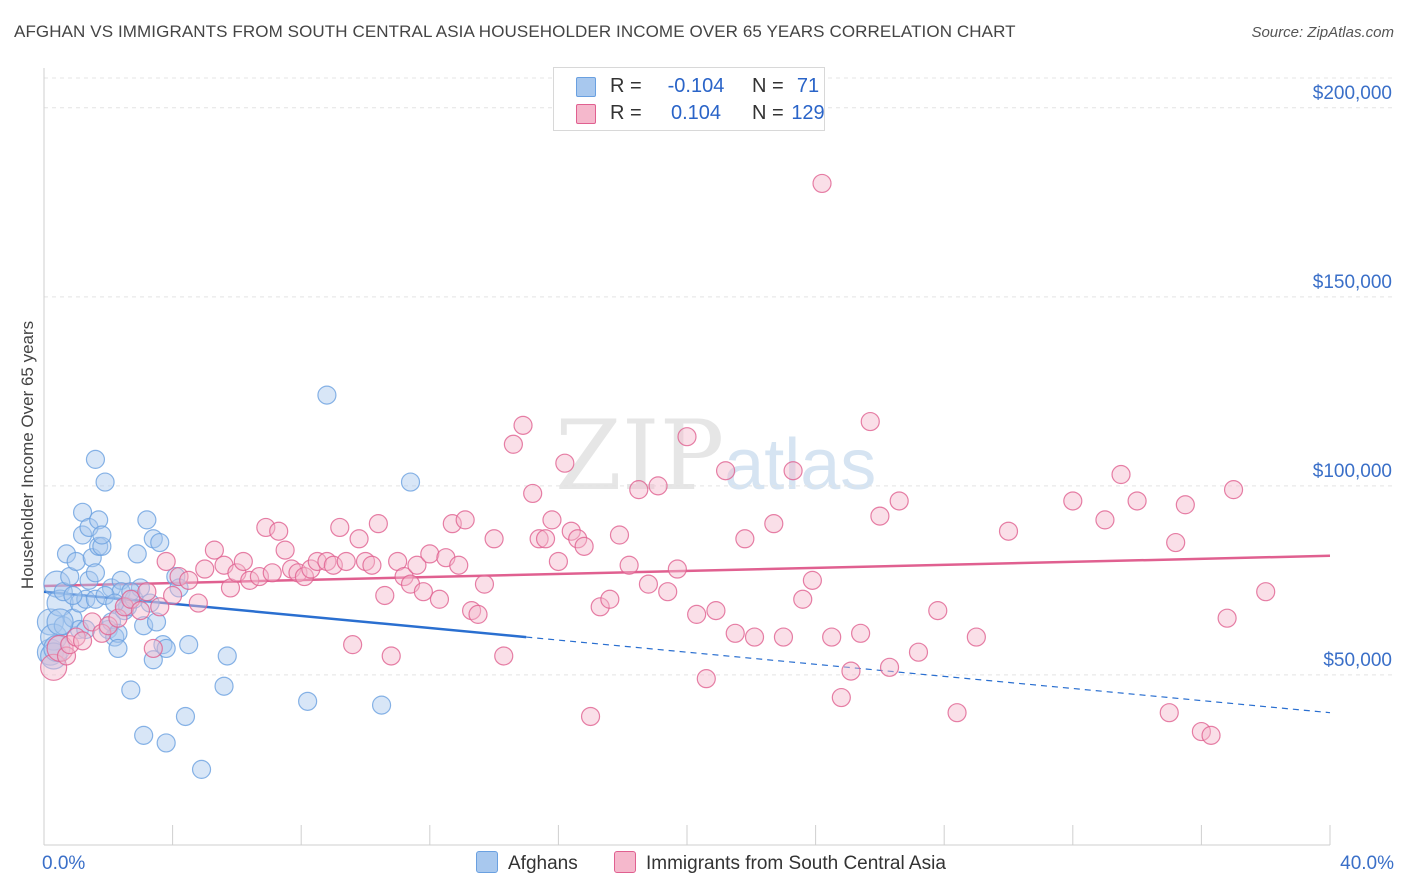 The height and width of the screenshot is (892, 1406). I want to click on legend-n-value: 129, so click(808, 113).